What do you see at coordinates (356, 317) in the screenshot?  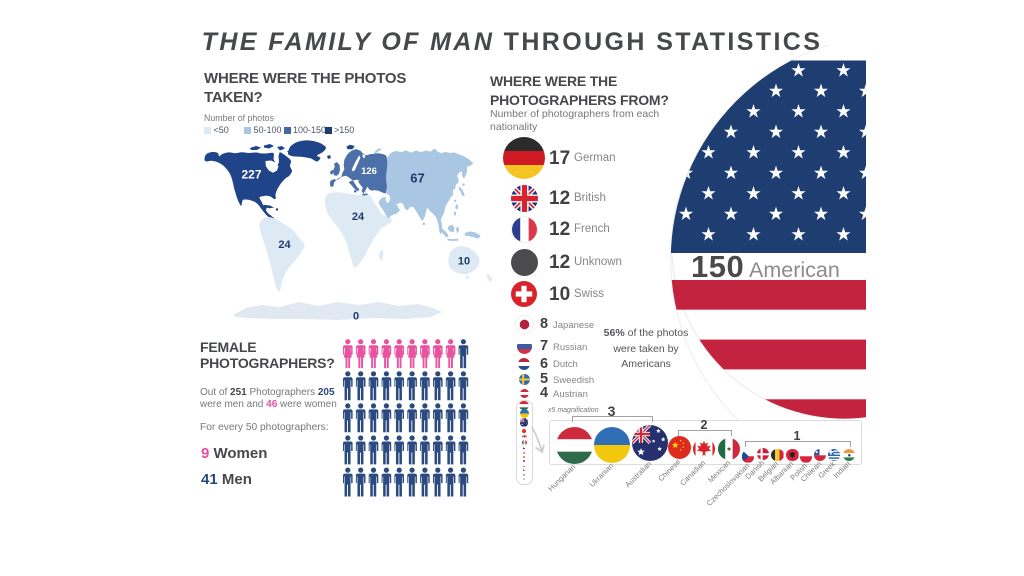 I see `svg-text: 0` at bounding box center [356, 317].